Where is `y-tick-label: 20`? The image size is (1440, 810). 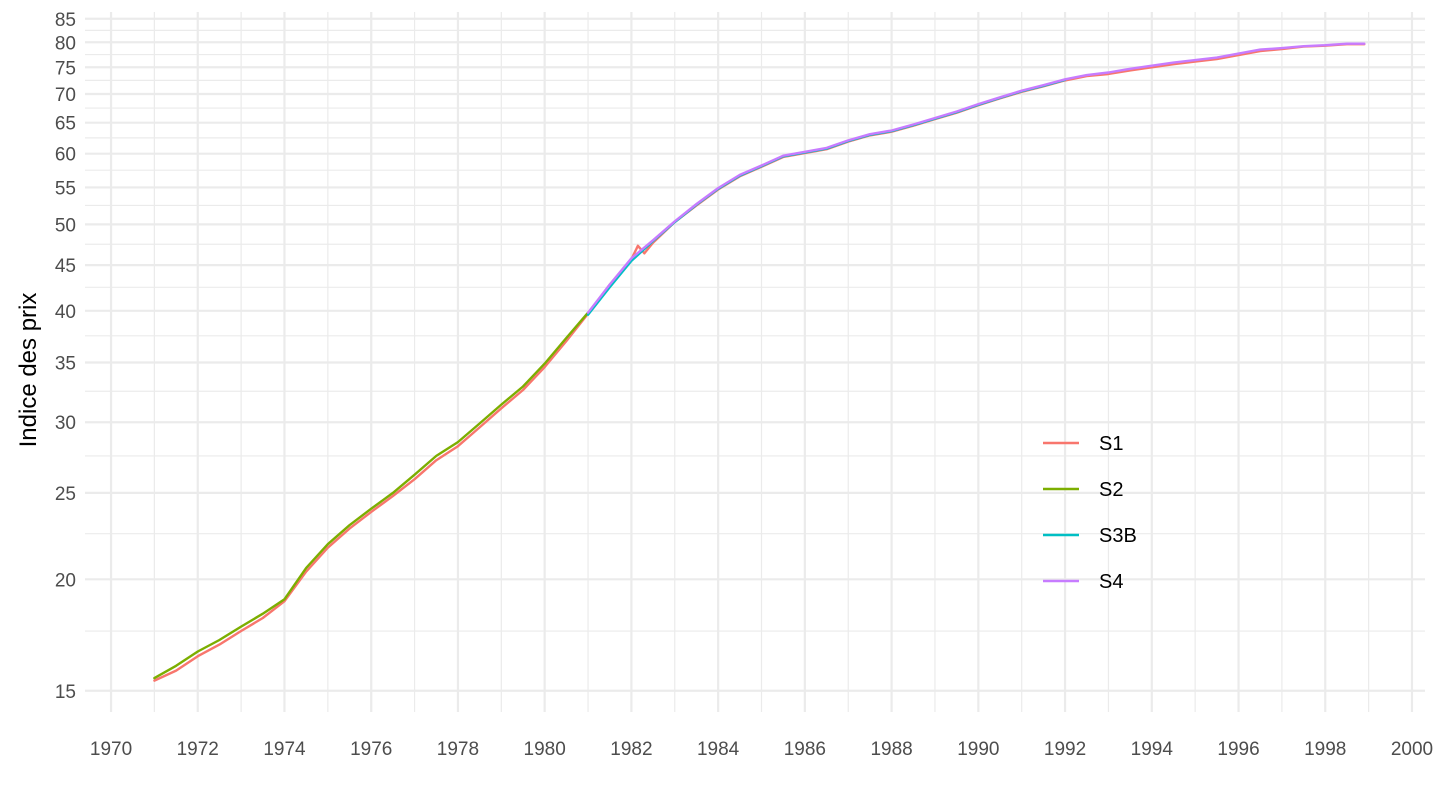 y-tick-label: 20 is located at coordinates (65, 580).